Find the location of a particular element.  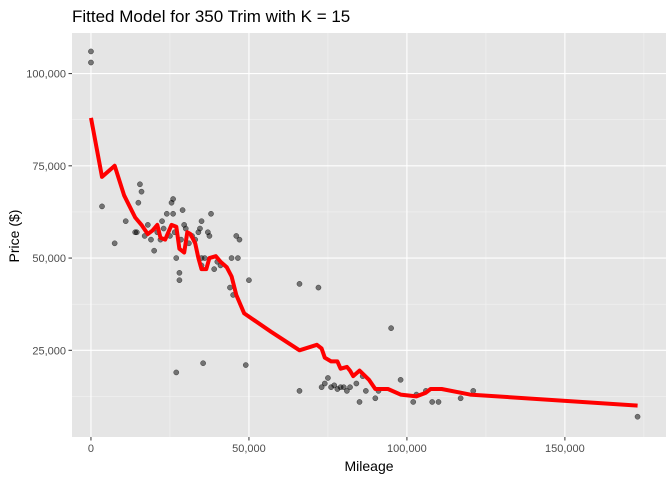

y-tick-label: 75,000 is located at coordinates (49, 167).